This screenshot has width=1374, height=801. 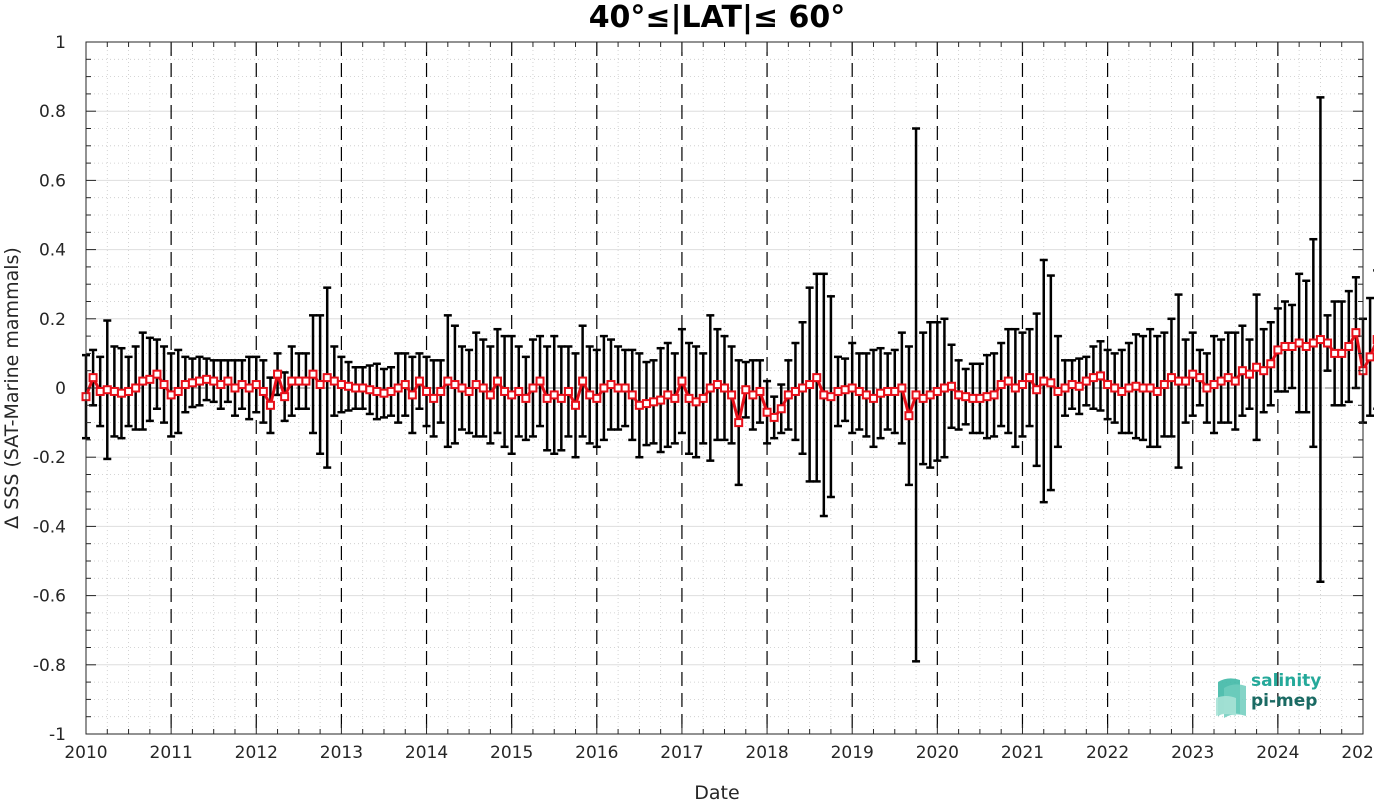 What do you see at coordinates (52, 112) in the screenshot?
I see `y-tick-label: 0.8` at bounding box center [52, 112].